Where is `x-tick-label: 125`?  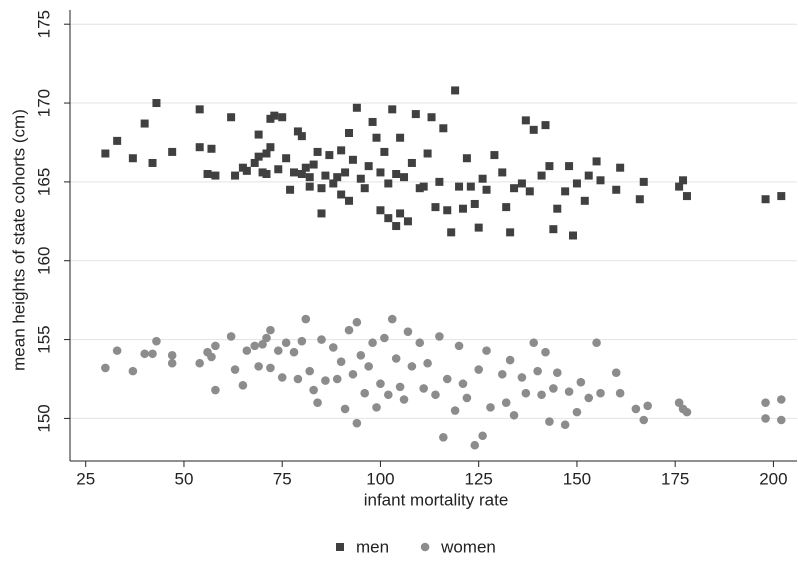 x-tick-label: 125 is located at coordinates (479, 478).